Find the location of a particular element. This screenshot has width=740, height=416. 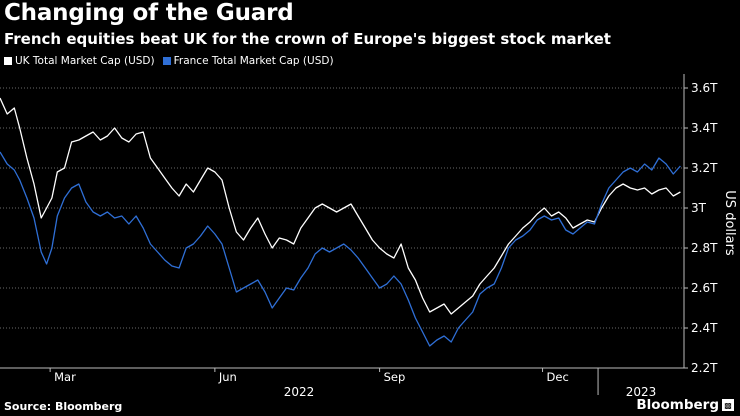

y-tick-label: 3.2T is located at coordinates (704, 168).